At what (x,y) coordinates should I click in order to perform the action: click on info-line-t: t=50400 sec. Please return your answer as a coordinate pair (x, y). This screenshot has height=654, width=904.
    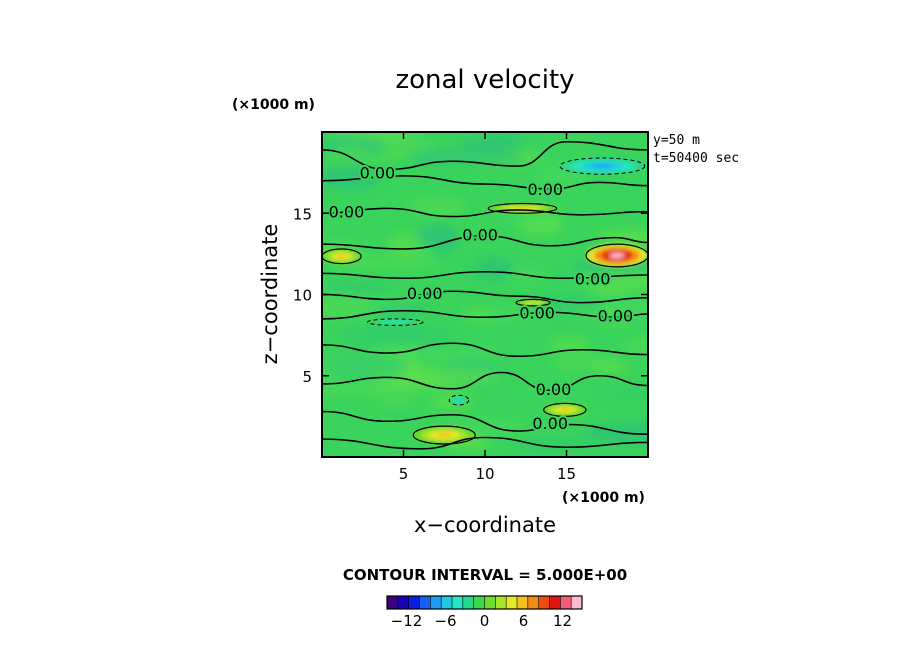
    Looking at the image, I should click on (696, 158).